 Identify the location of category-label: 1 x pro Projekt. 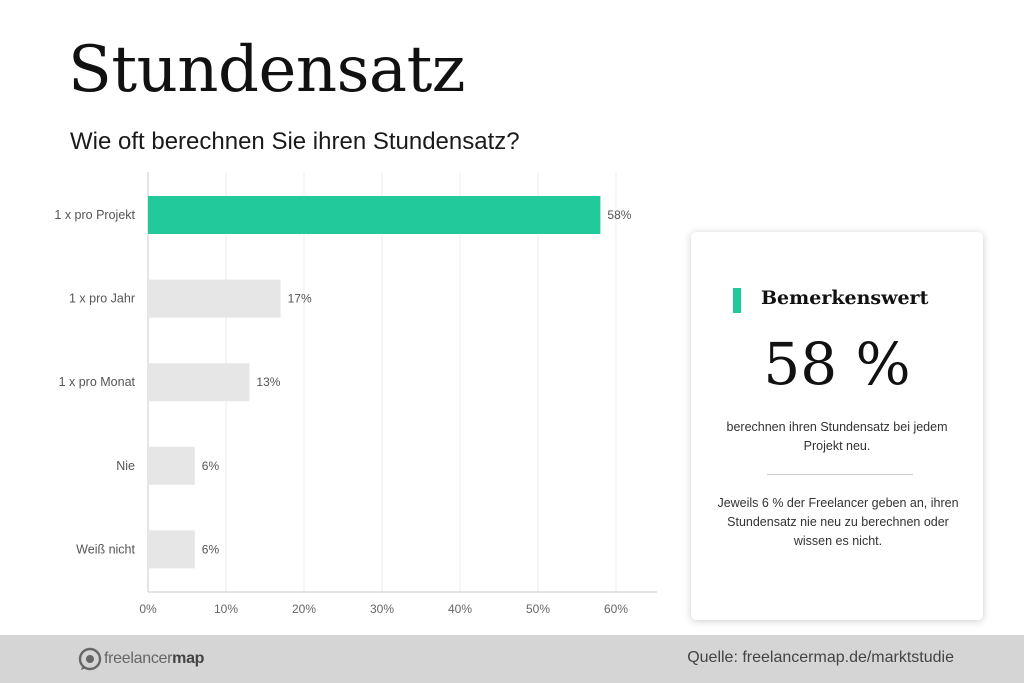
(94, 215).